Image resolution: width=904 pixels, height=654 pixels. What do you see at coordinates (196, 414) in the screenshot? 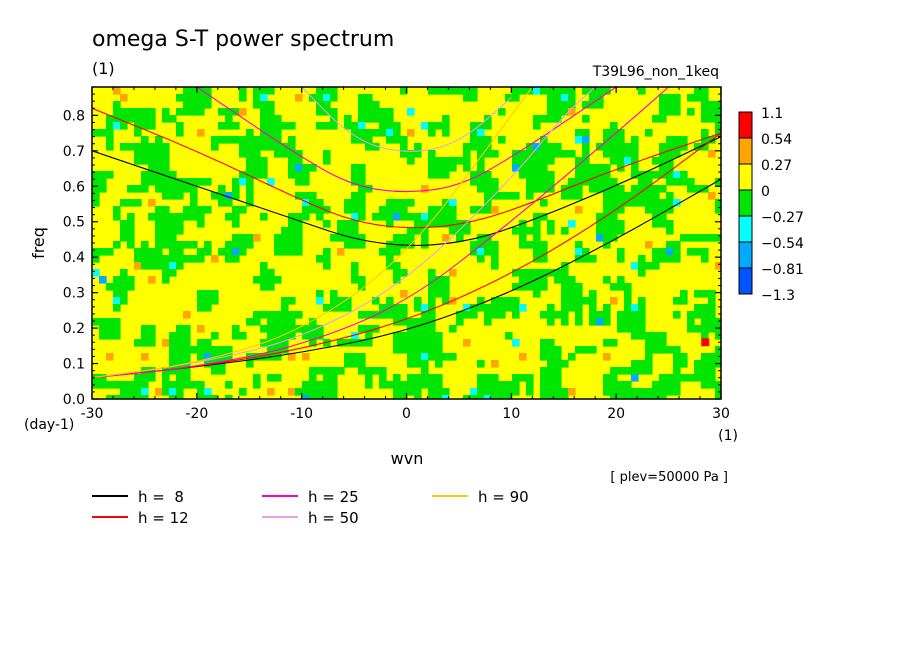
I see `x-tick-label: -20` at bounding box center [196, 414].